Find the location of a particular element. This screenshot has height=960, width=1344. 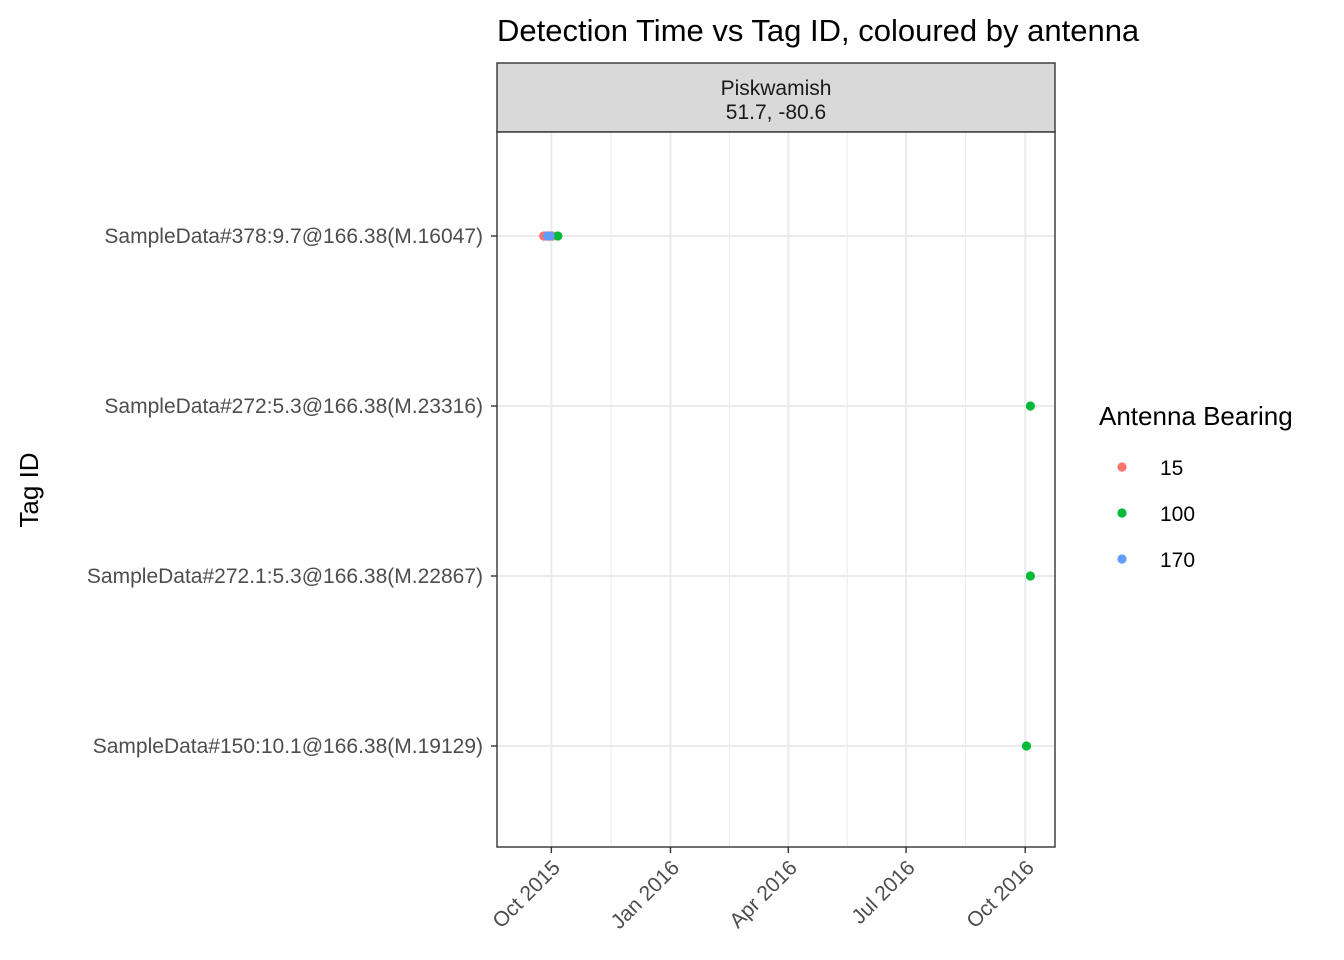

legend-label: 170 is located at coordinates (1177, 560).